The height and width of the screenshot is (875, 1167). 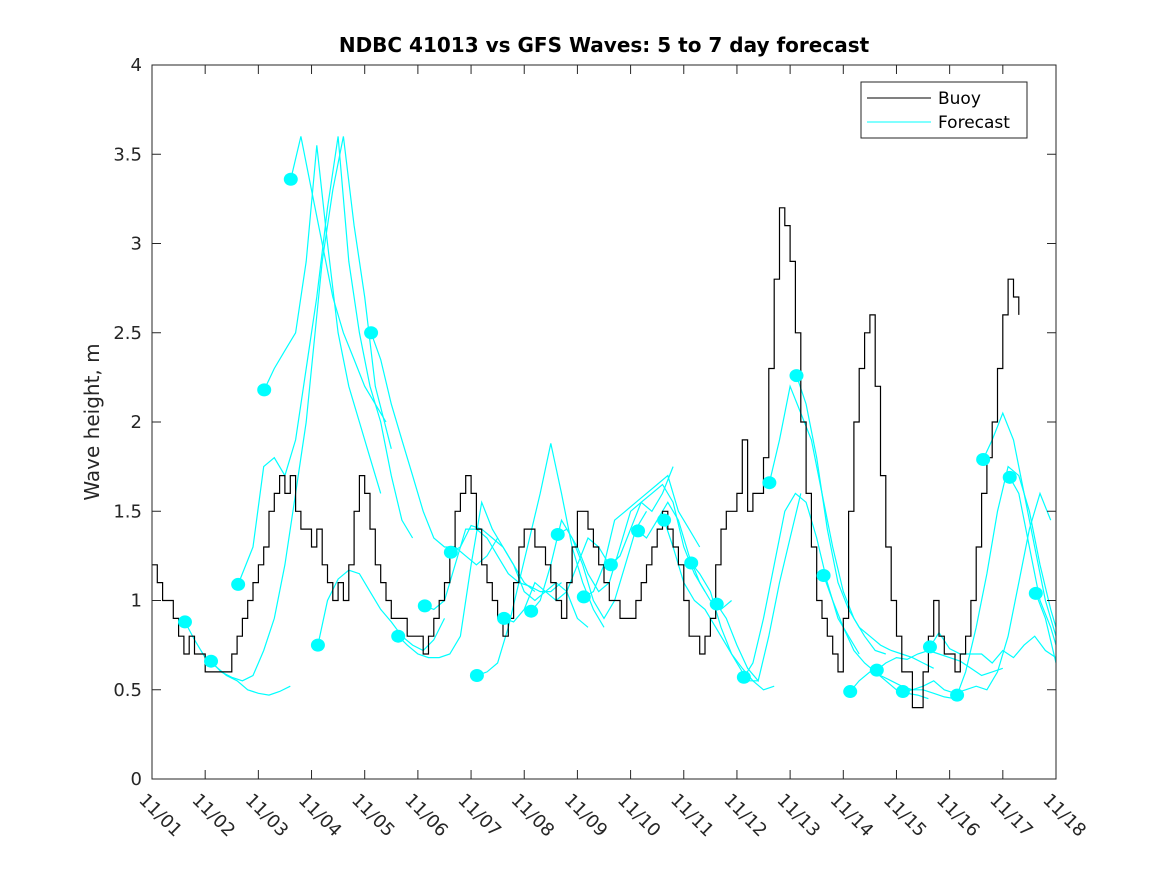 What do you see at coordinates (959, 99) in the screenshot?
I see `legend-label-buoy: Buoy` at bounding box center [959, 99].